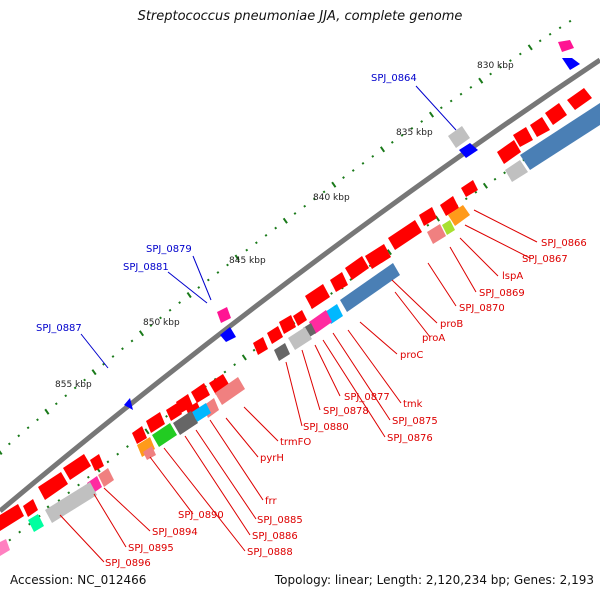 The image size is (600, 600). I want to click on gene-label: SPJ_0896, so click(128, 563).